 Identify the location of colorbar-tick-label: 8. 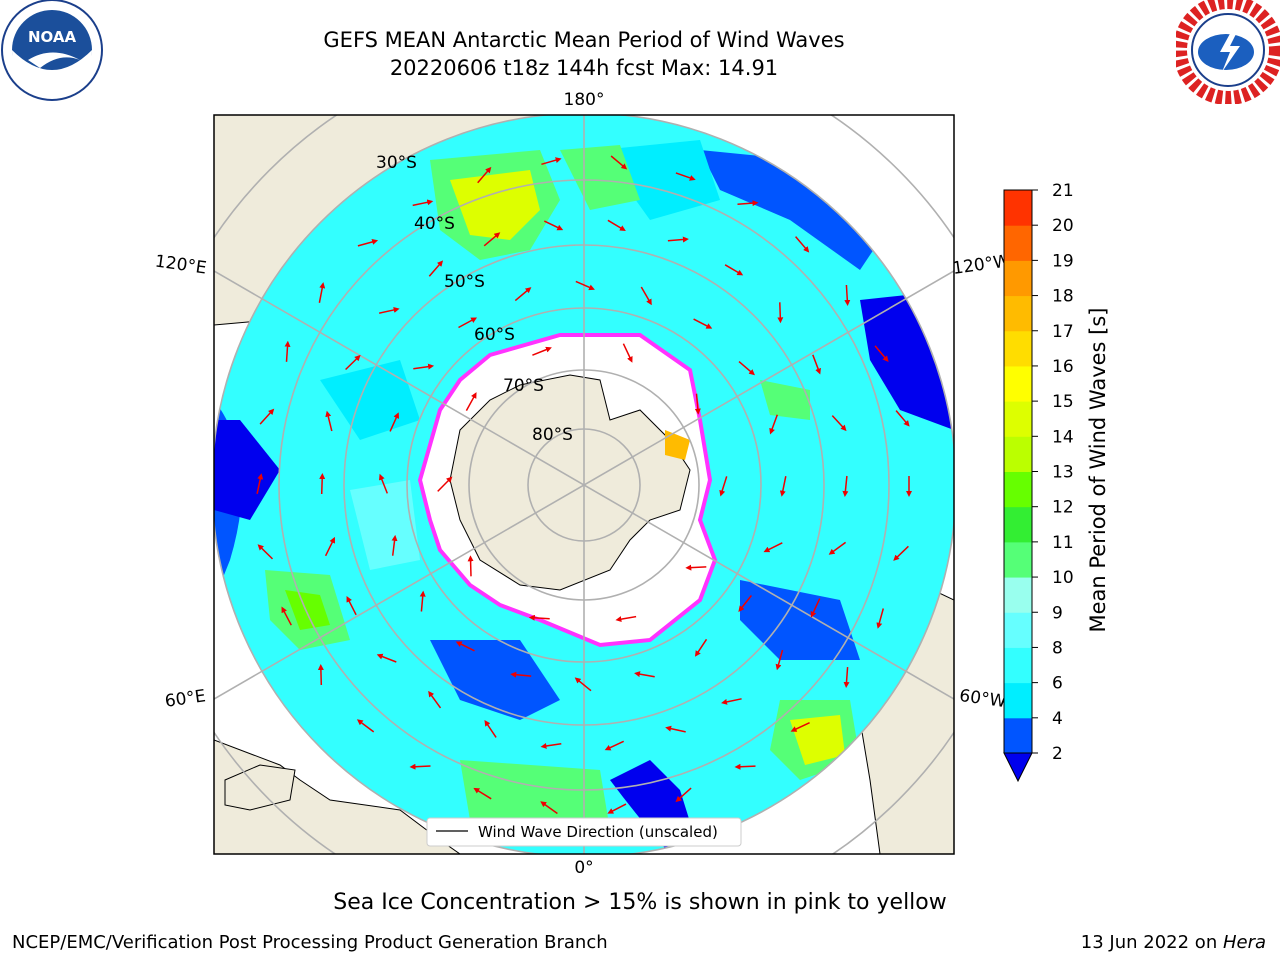
(1057, 648).